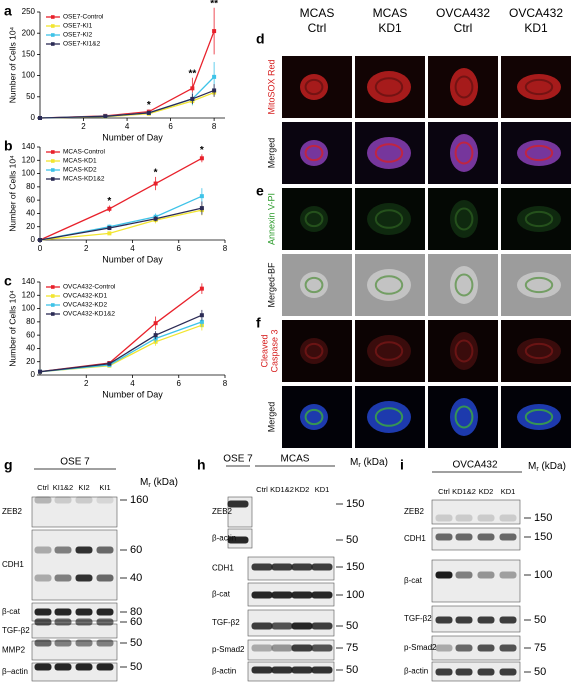  What do you see at coordinates (536, 28) in the screenshot?
I see `column-header: KD1` at bounding box center [536, 28].